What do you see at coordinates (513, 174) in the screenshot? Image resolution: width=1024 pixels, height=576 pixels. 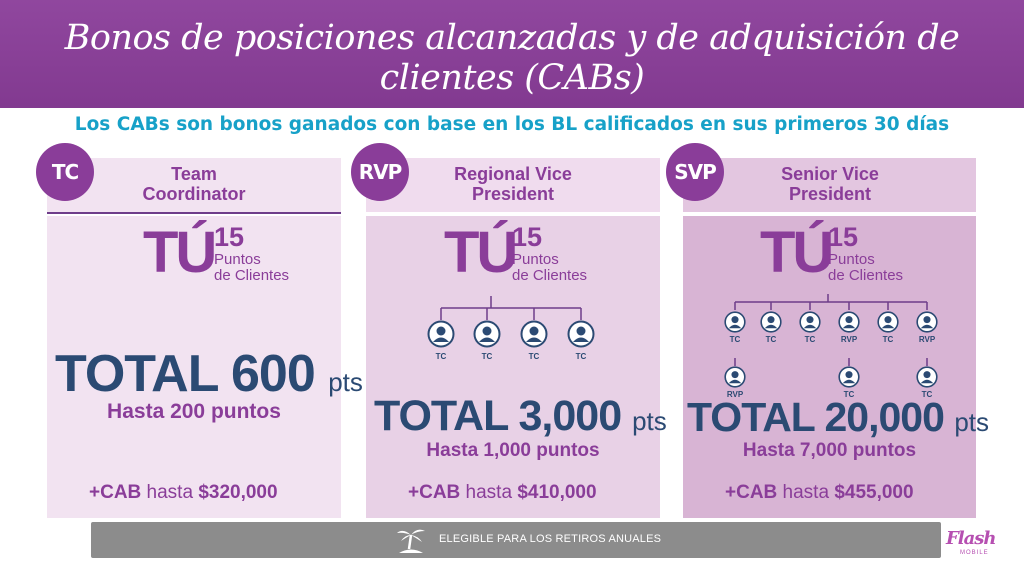 I see `role-line-1: Regional Vice` at bounding box center [513, 174].